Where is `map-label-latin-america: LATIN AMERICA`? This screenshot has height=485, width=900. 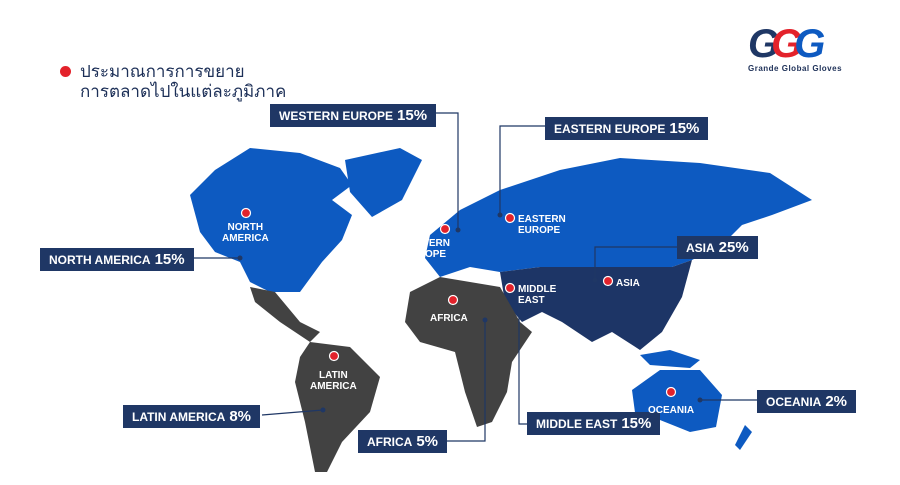 map-label-latin-america: LATIN AMERICA is located at coordinates (333, 381).